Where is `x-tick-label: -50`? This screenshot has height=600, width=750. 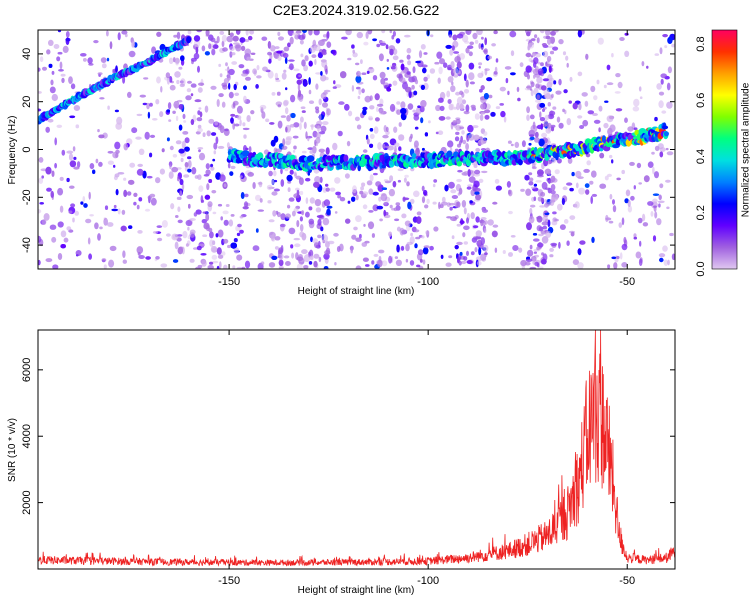
x-tick-label: -50 is located at coordinates (627, 581).